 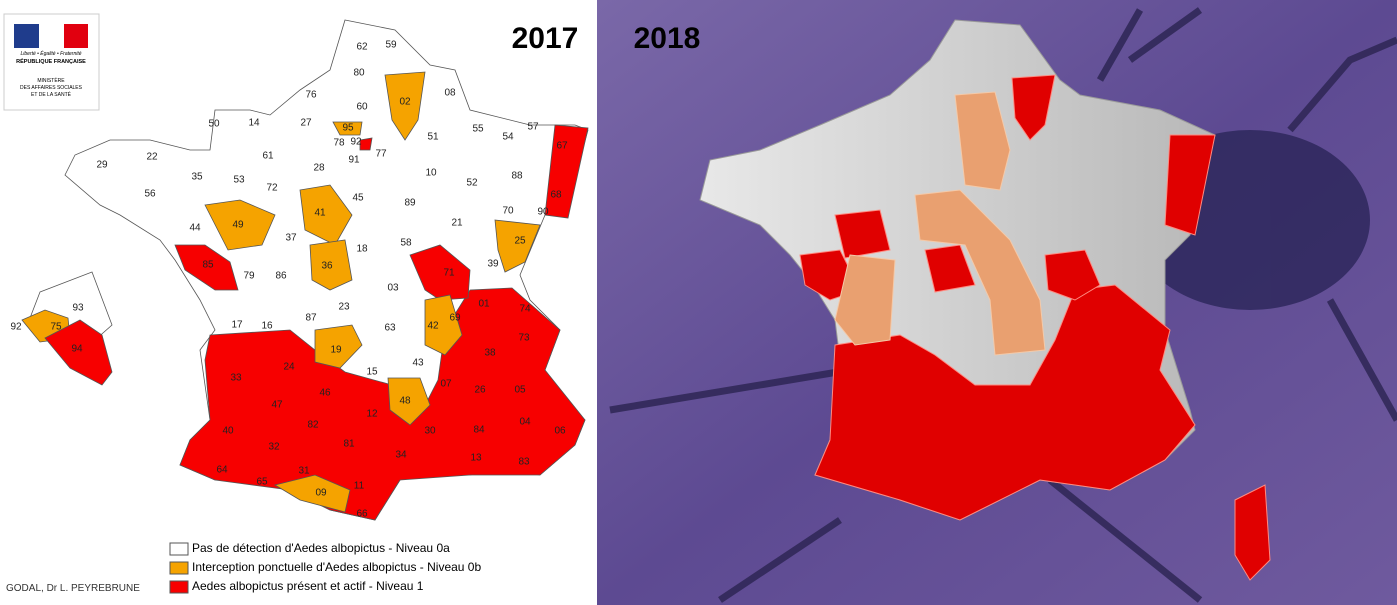 I want to click on department-label: 67, so click(x=562, y=146).